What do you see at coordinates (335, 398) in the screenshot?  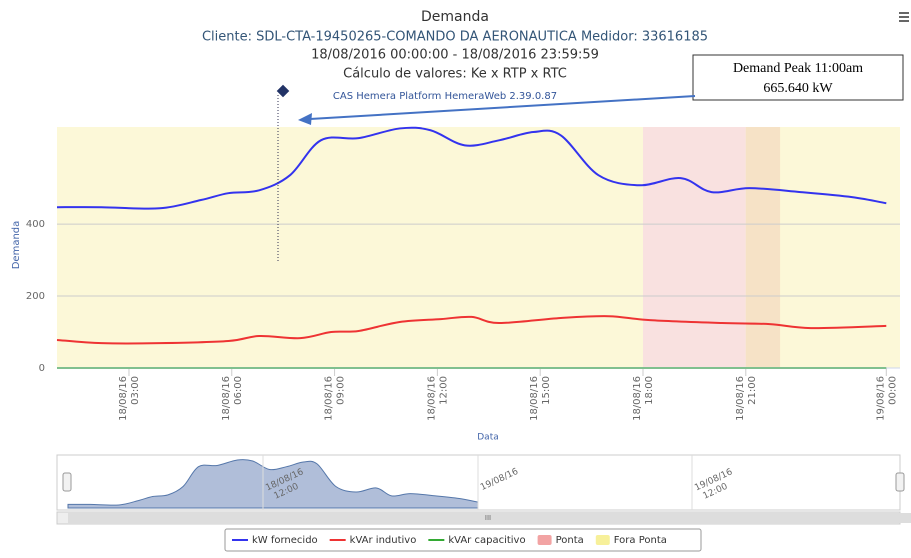 I see `x-tick-label: 18/08/1609:00` at bounding box center [335, 398].